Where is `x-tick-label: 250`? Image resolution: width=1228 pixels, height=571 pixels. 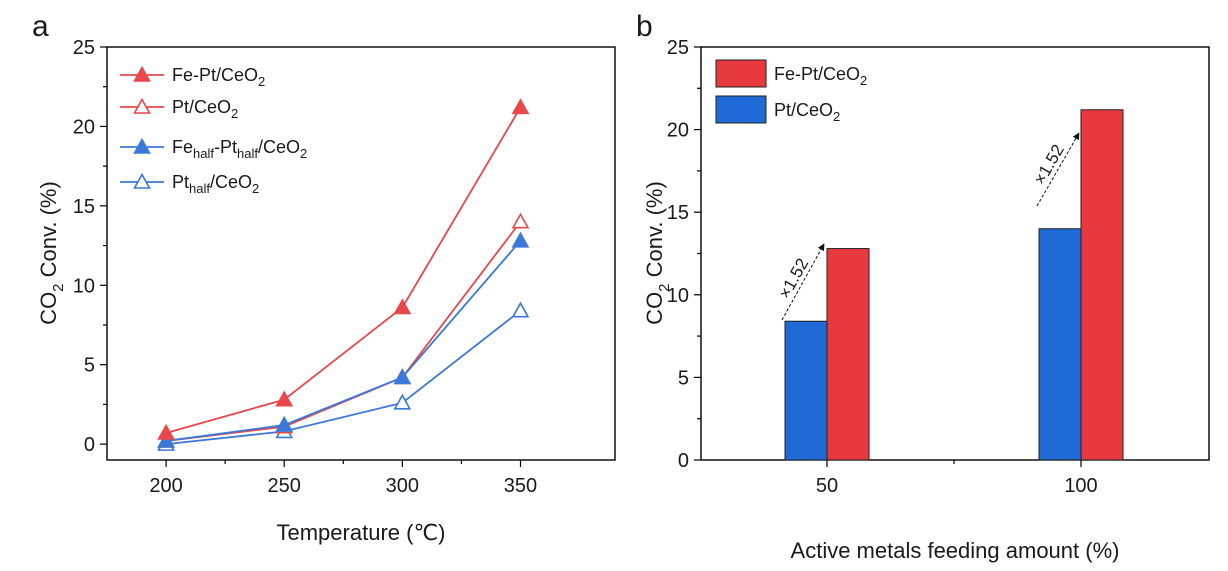
x-tick-label: 250 is located at coordinates (284, 486).